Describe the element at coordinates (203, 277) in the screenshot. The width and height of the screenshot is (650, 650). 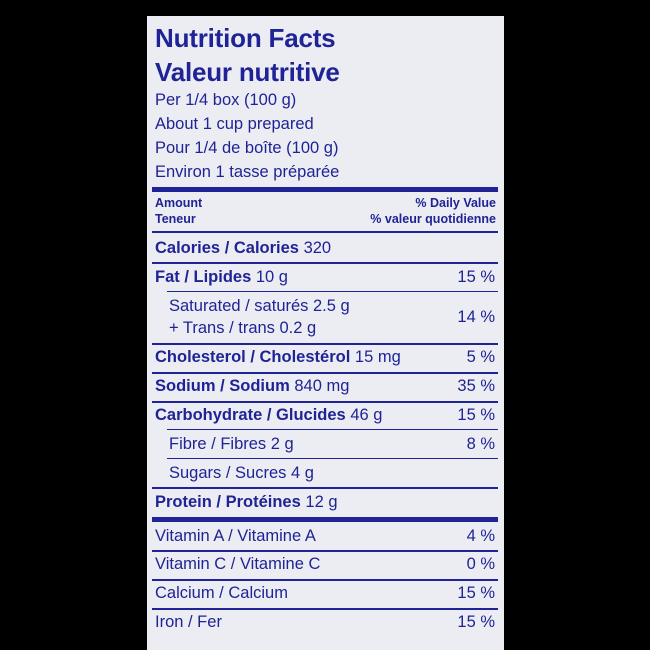
I see `fat-label: Fat / Lipides` at that location.